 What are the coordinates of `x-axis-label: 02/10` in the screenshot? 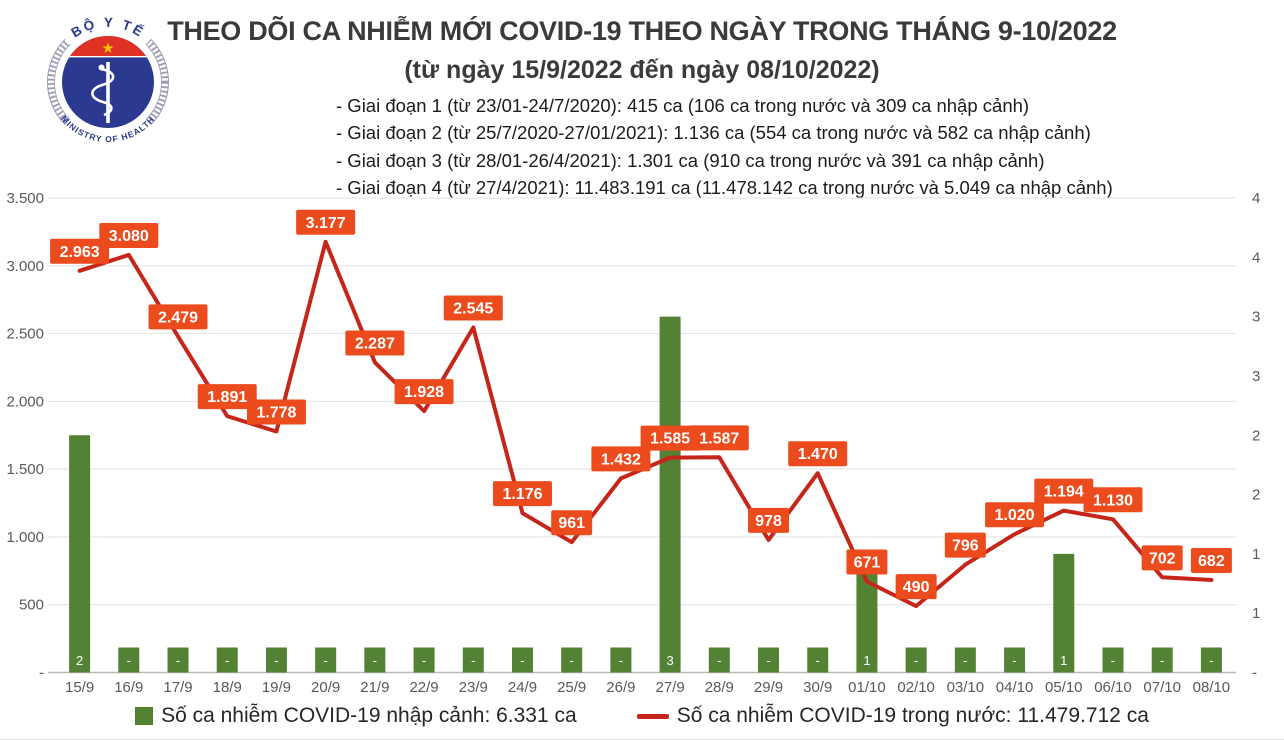 It's located at (916, 687).